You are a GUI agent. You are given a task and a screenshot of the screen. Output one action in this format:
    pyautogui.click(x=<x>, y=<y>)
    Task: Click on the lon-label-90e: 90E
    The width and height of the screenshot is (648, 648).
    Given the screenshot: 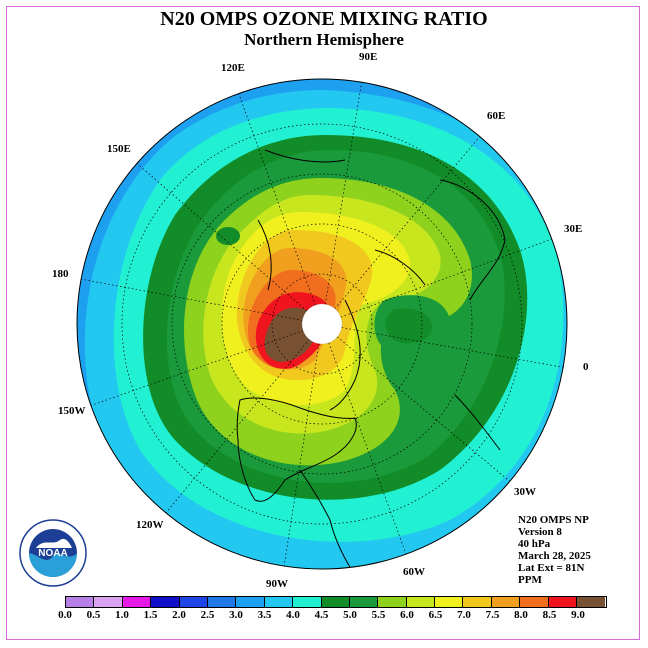 What is the action you would take?
    pyautogui.click(x=368, y=57)
    